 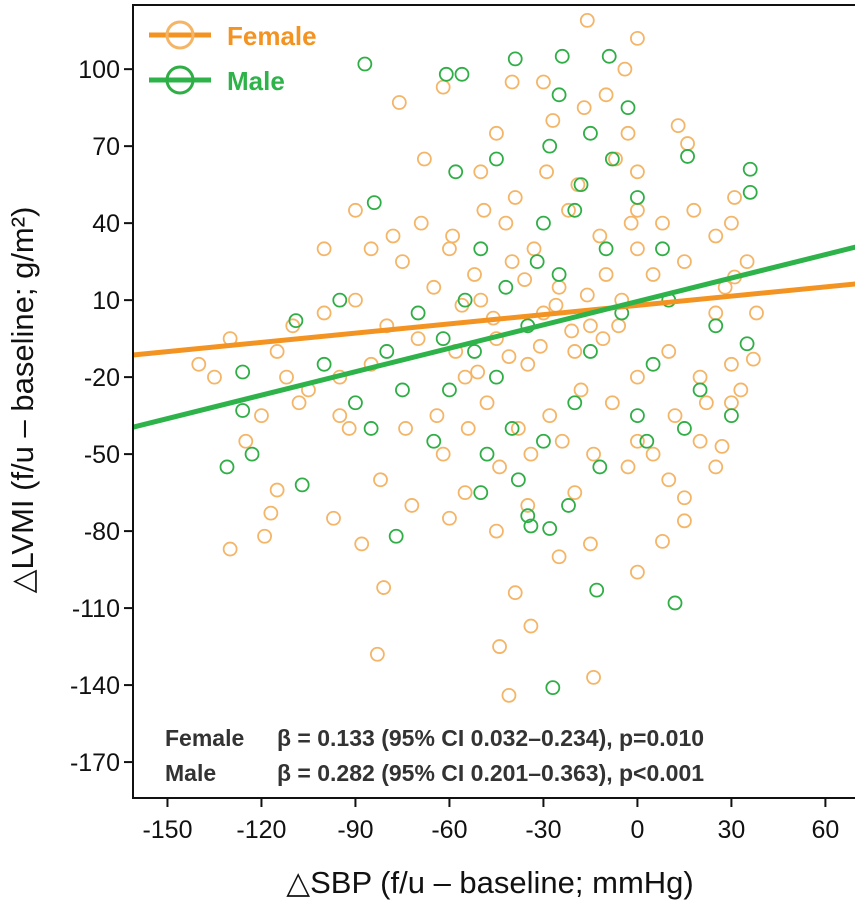 What do you see at coordinates (102, 378) in the screenshot?
I see `y-tick-label: -20` at bounding box center [102, 378].